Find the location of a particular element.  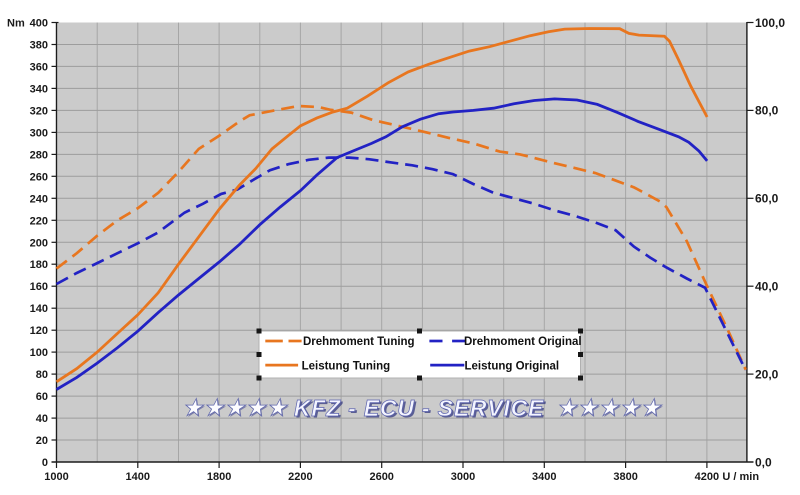

svg-text: Drehmoment Tuning is located at coordinates (359, 342).